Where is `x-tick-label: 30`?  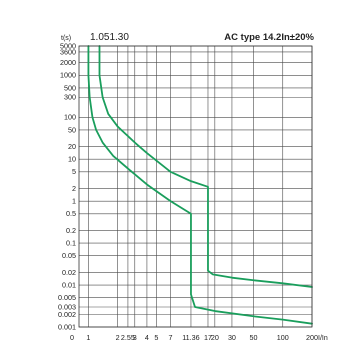
x-tick-label: 30 is located at coordinates (232, 337).